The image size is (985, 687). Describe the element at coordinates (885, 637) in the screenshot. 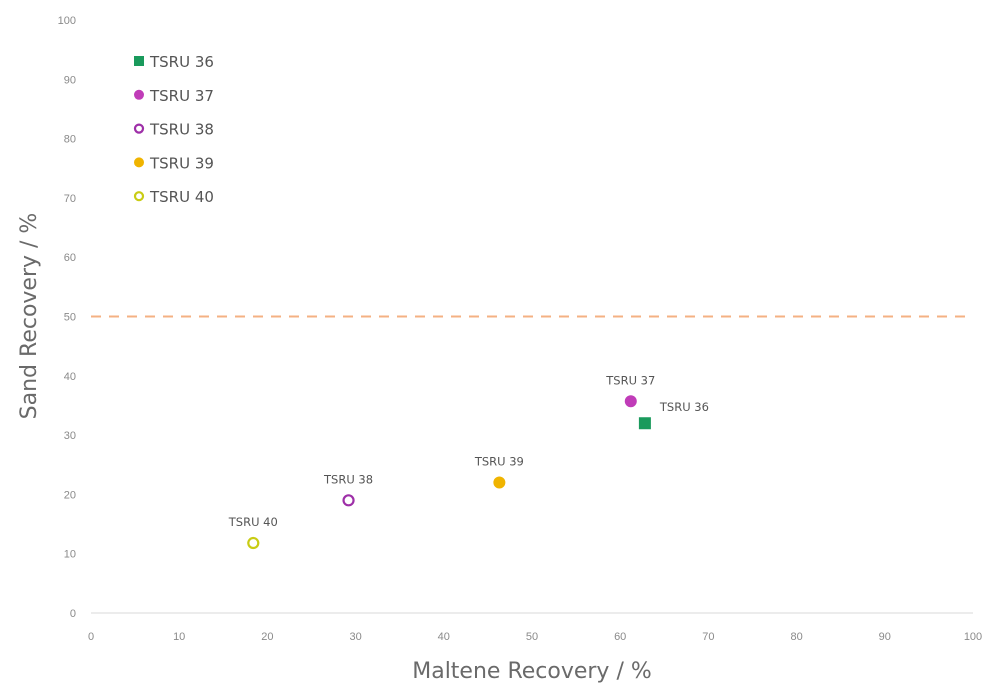

I see `x-tick-label: 90` at that location.